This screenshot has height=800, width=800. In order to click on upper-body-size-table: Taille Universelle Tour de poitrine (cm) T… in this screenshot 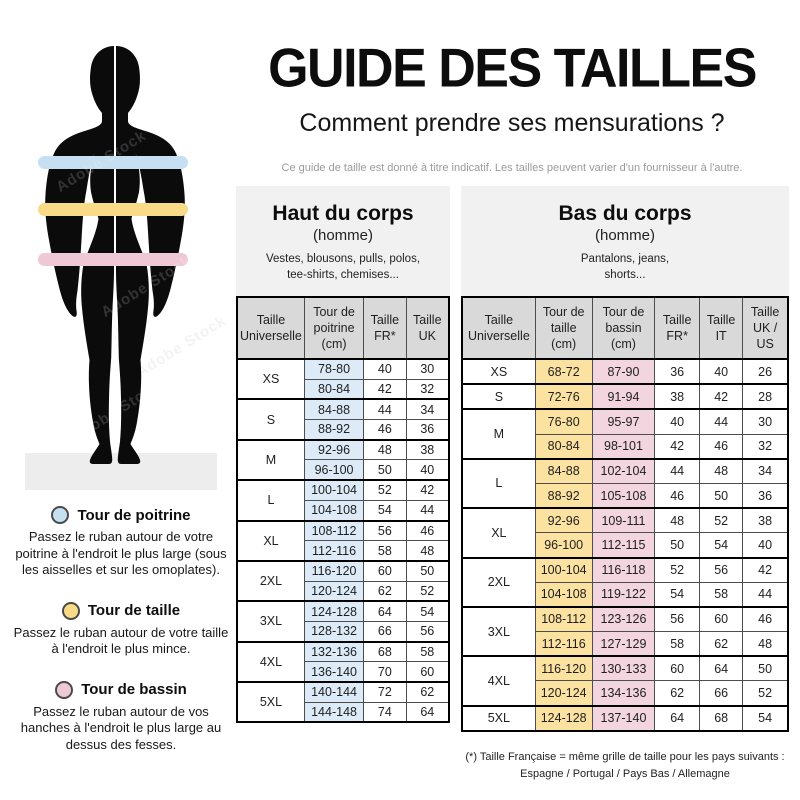, I will do `click(343, 510)`.